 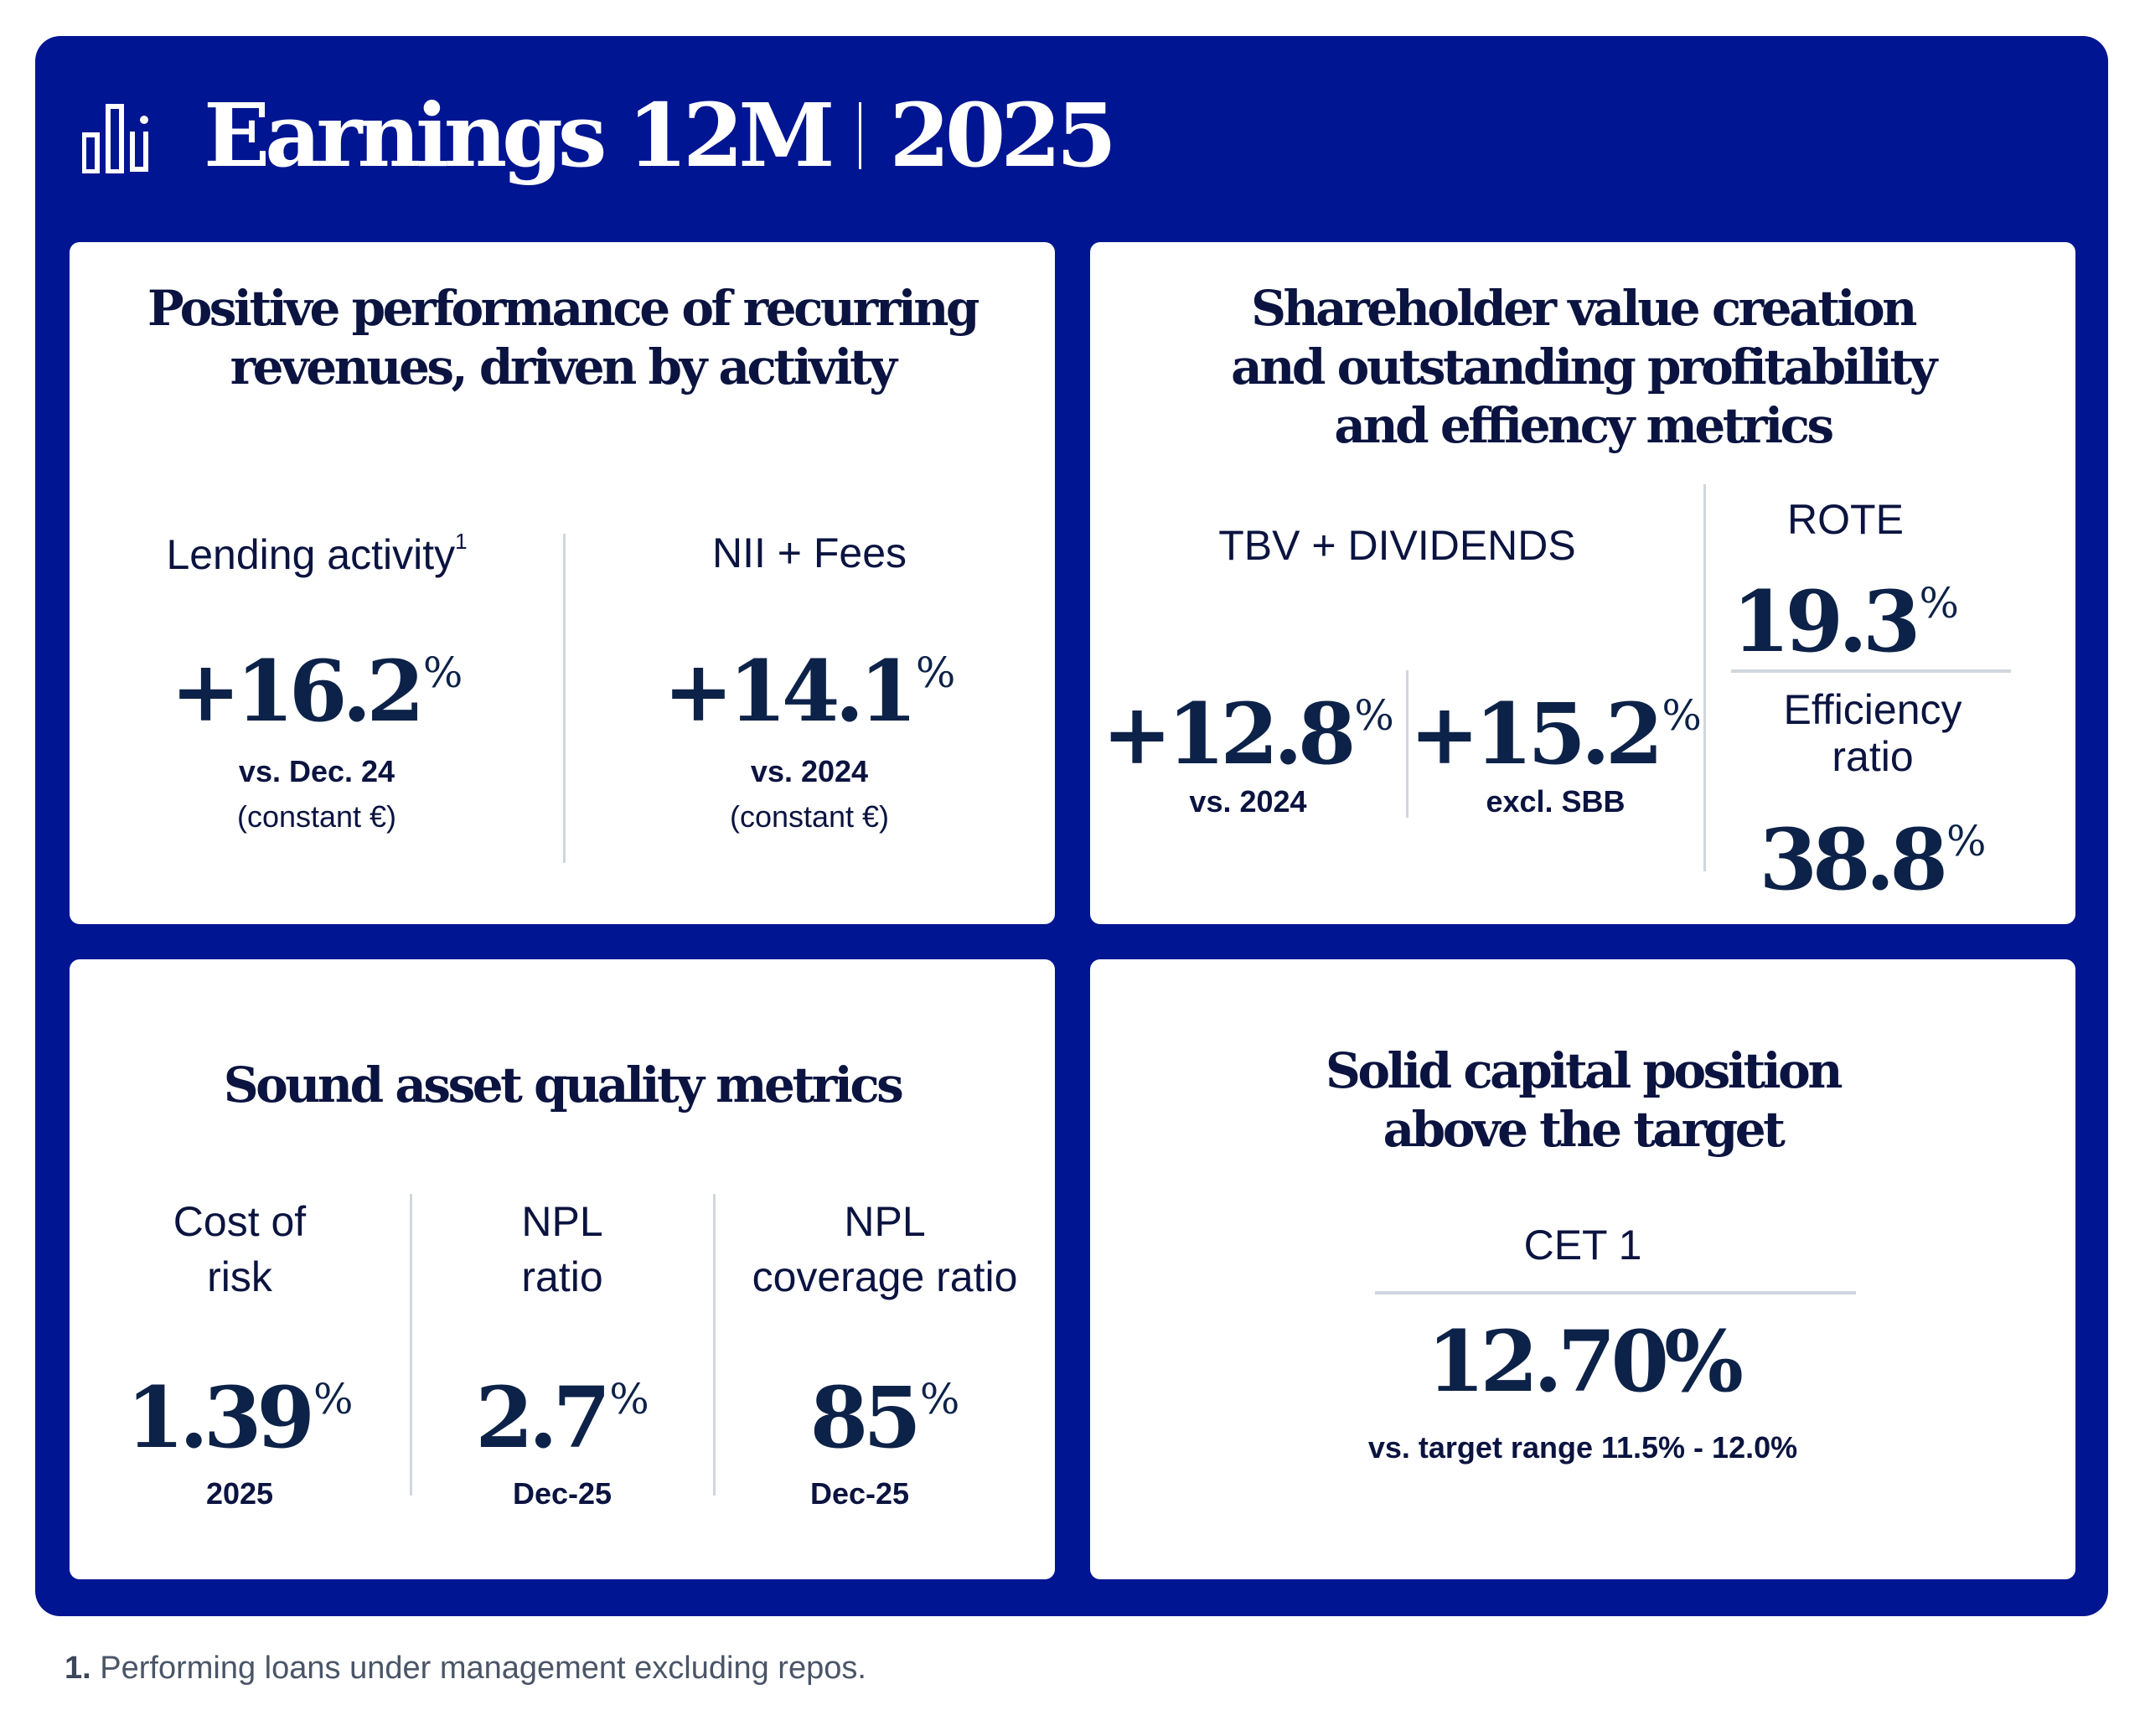 What do you see at coordinates (240, 1249) in the screenshot?
I see `metric-label-cost-of-risk: Cost of risk` at bounding box center [240, 1249].